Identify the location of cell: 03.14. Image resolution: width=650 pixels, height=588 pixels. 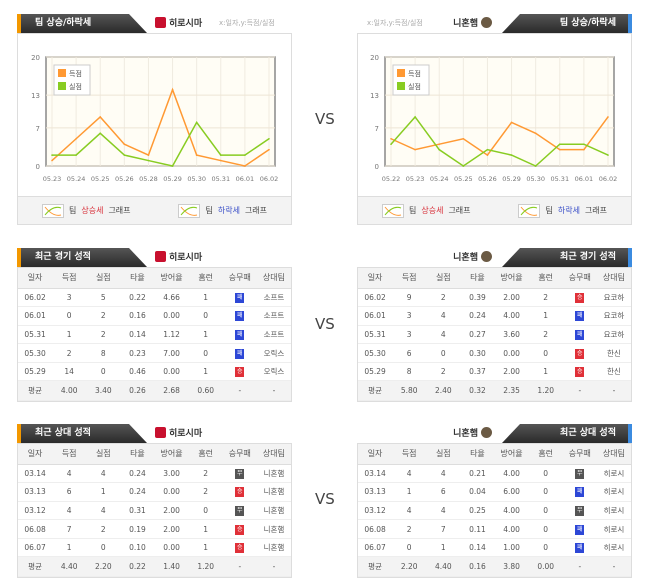
(35, 474).